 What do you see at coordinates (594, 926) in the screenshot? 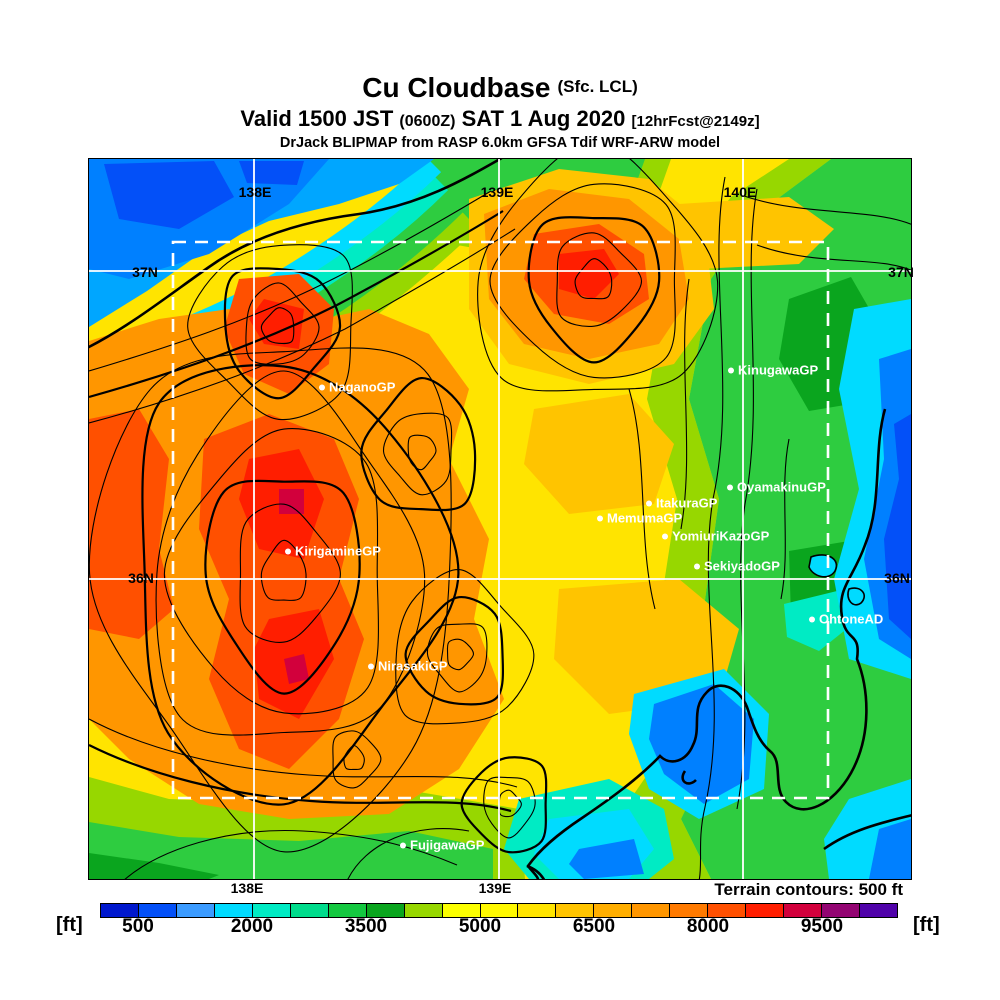
I see `colorbar-tick-6500: 6500` at bounding box center [594, 926].